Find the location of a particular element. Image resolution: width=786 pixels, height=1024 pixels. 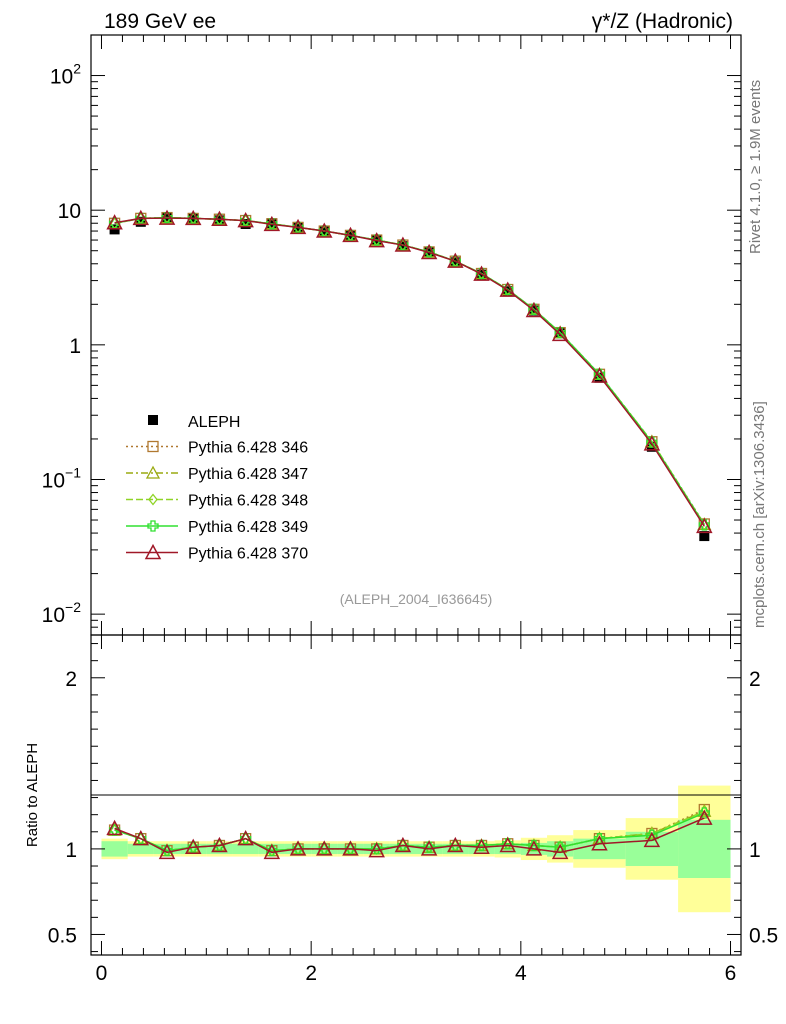

mcplots-label: mcplots.cern.ch [arXiv:1306.3436] is located at coordinates (759, 514).